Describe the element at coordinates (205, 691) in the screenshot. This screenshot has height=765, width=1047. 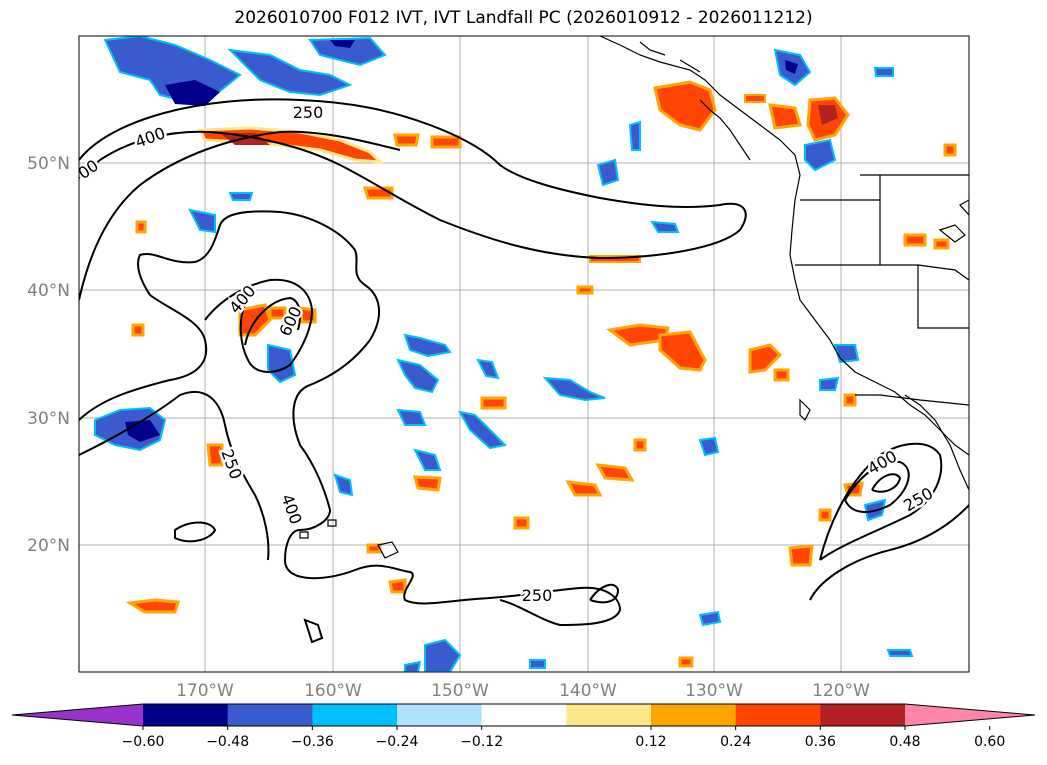
I see `lon-label: 170°W` at that location.